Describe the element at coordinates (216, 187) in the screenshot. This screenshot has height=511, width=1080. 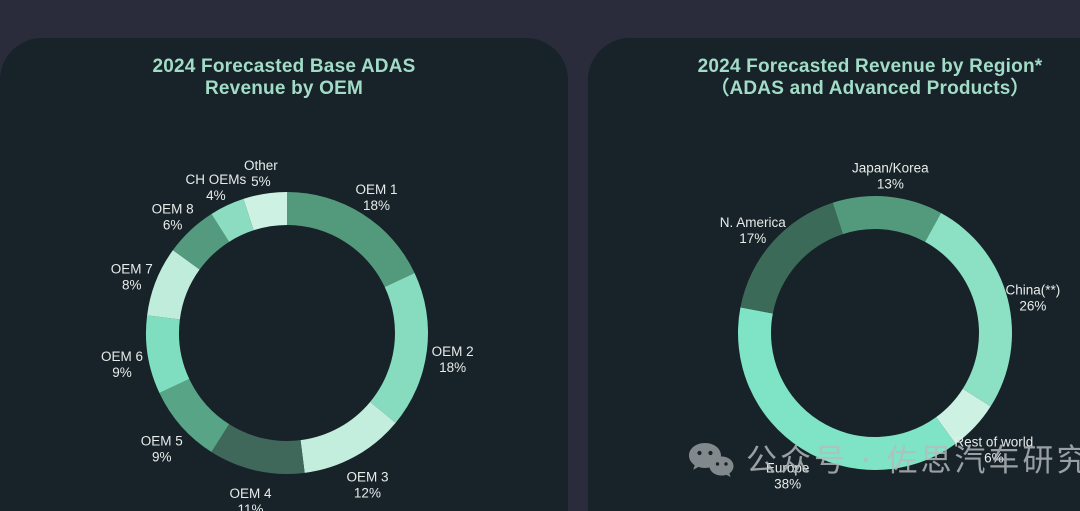
I see `slice-label: CH OEMs 4%` at that location.